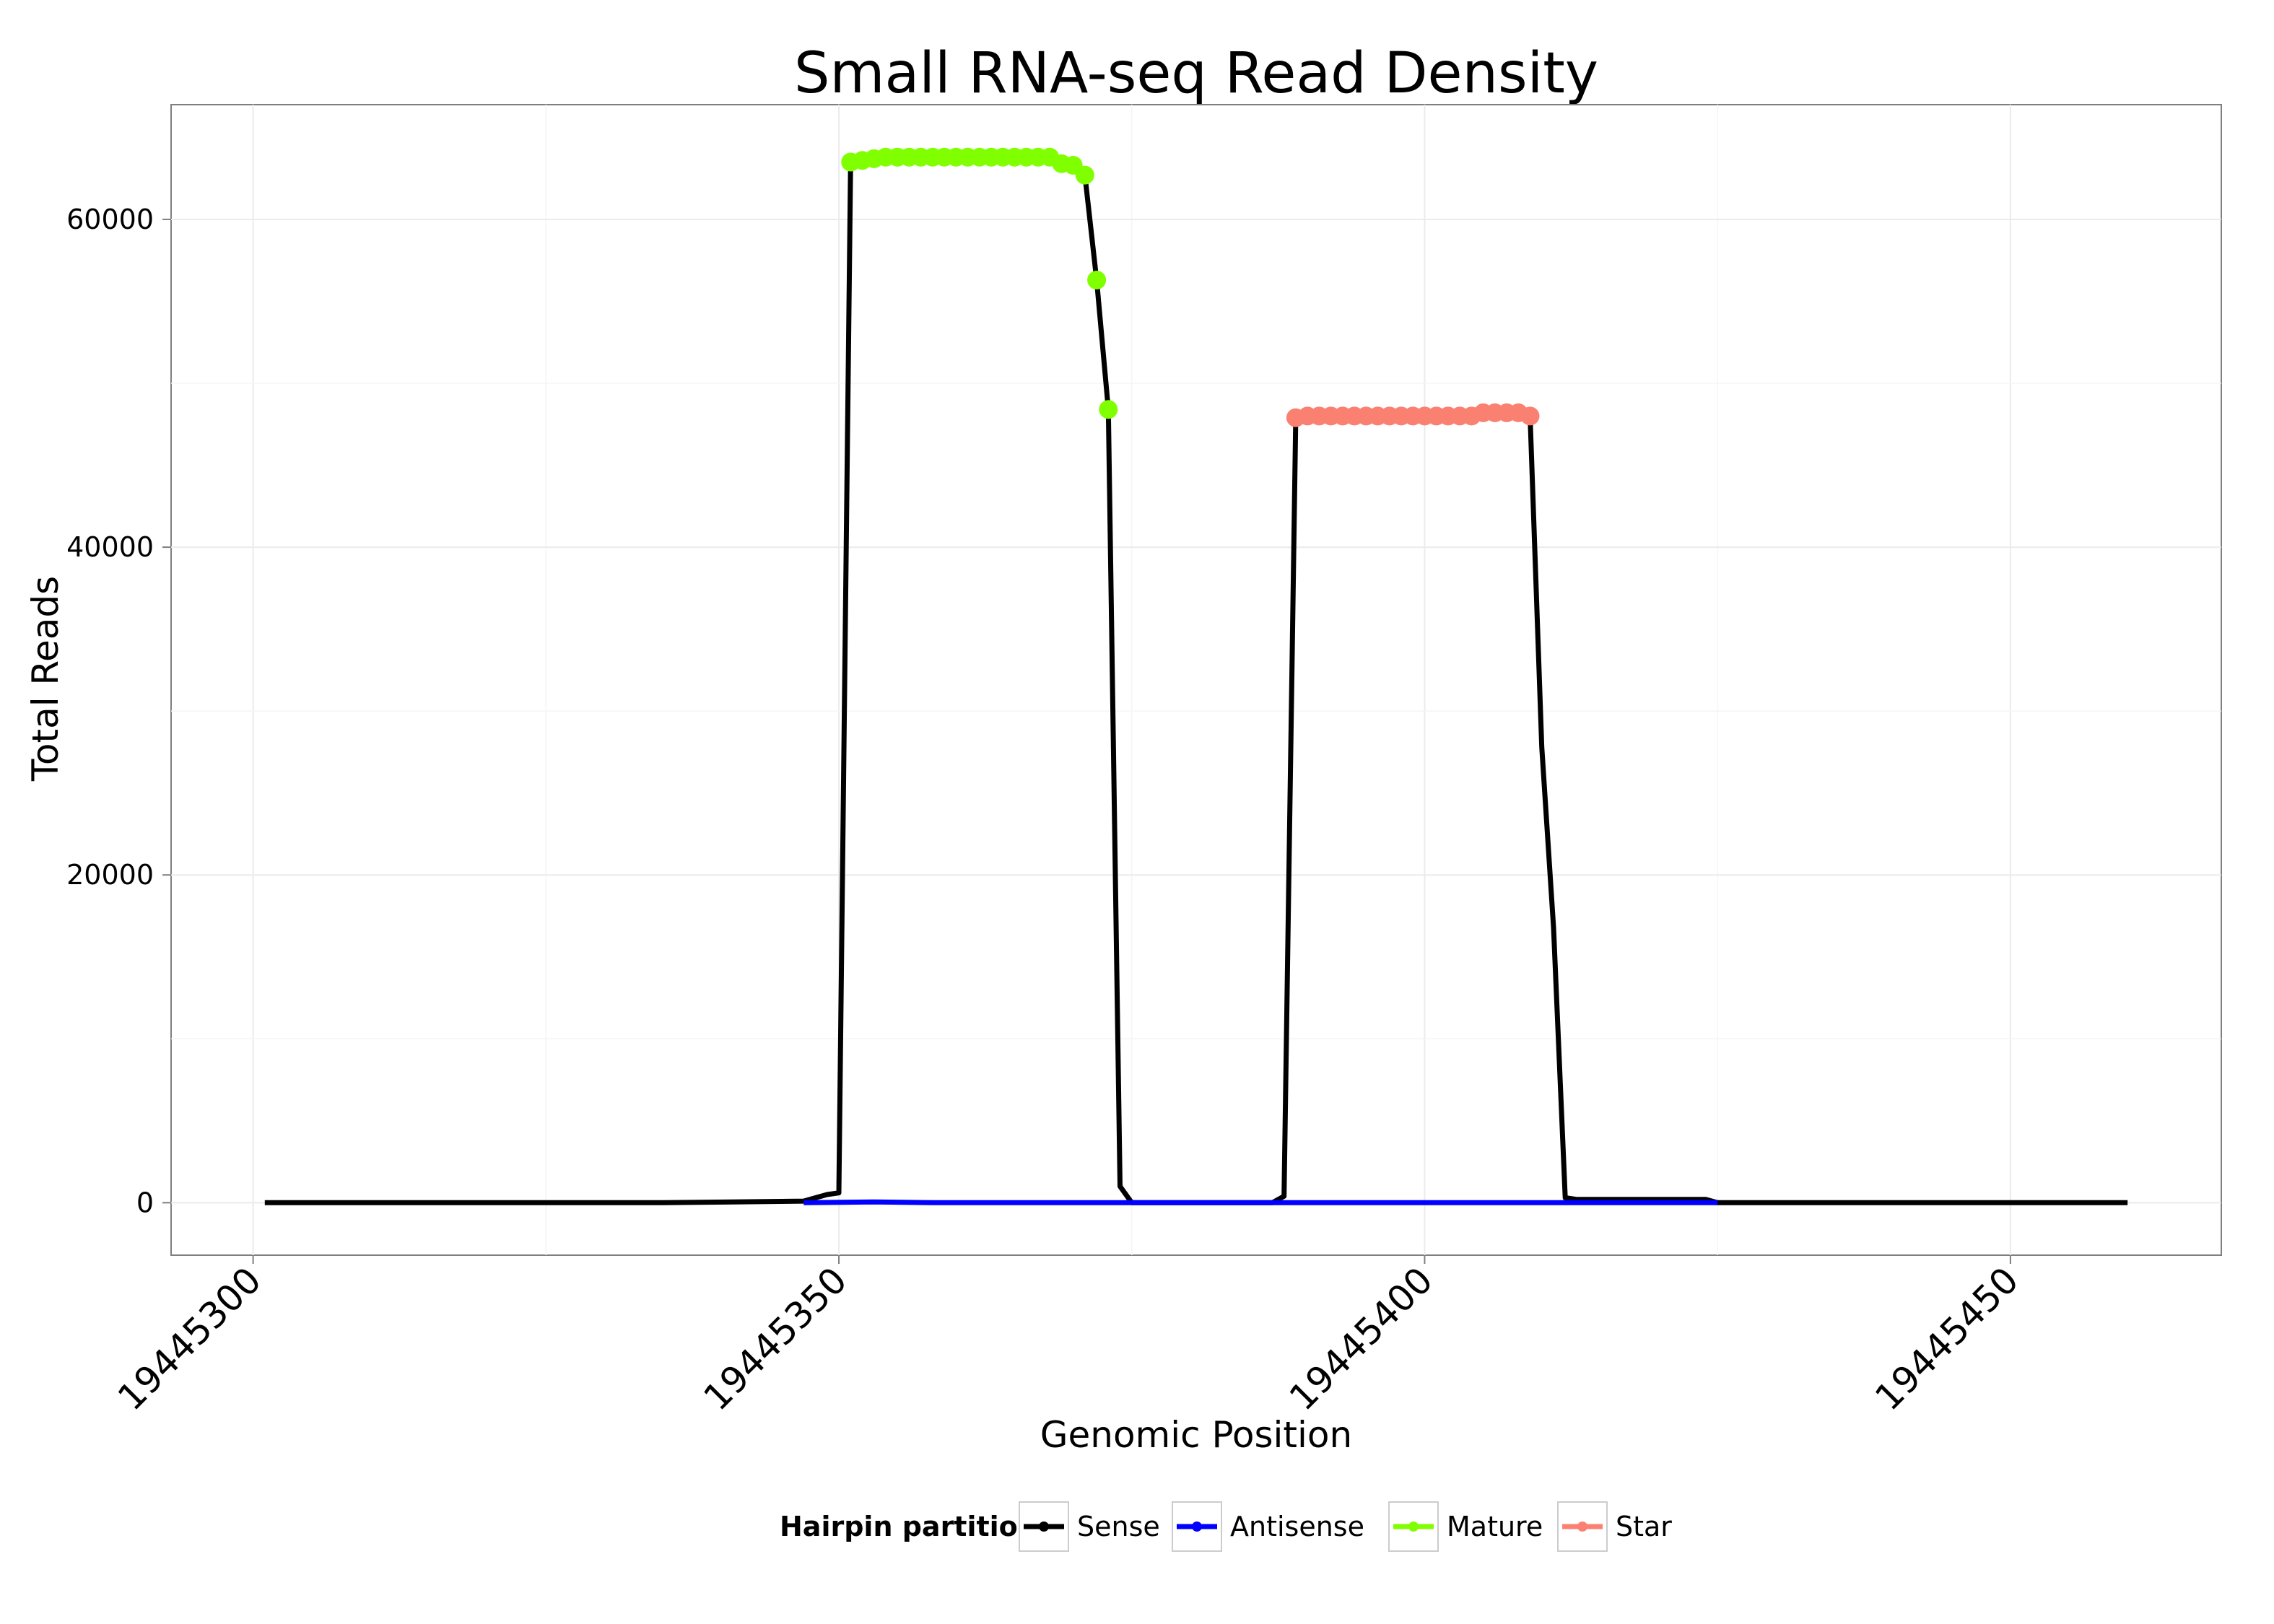 This screenshot has width=2274, height=1624. I want to click on legend-label: Antisense, so click(1297, 1526).